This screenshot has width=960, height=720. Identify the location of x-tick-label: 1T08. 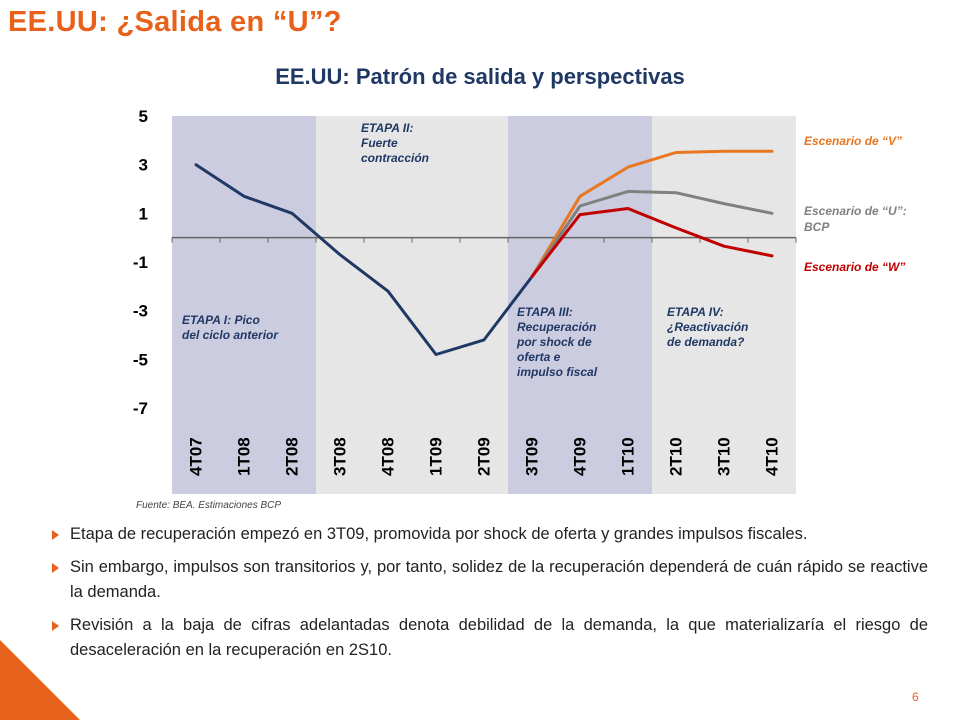
(244, 456).